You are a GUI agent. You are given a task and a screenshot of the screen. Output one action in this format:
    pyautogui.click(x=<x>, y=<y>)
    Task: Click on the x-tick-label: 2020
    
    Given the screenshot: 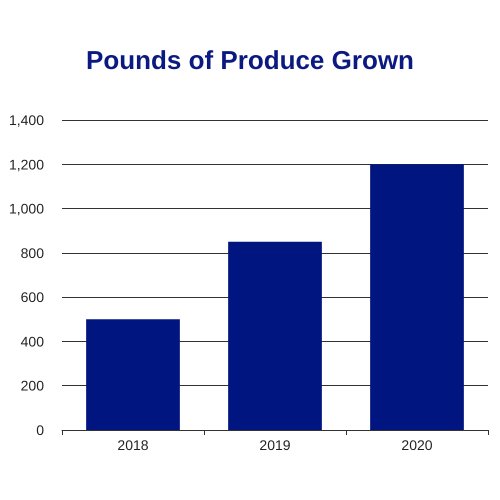 What is the action you would take?
    pyautogui.click(x=417, y=445)
    